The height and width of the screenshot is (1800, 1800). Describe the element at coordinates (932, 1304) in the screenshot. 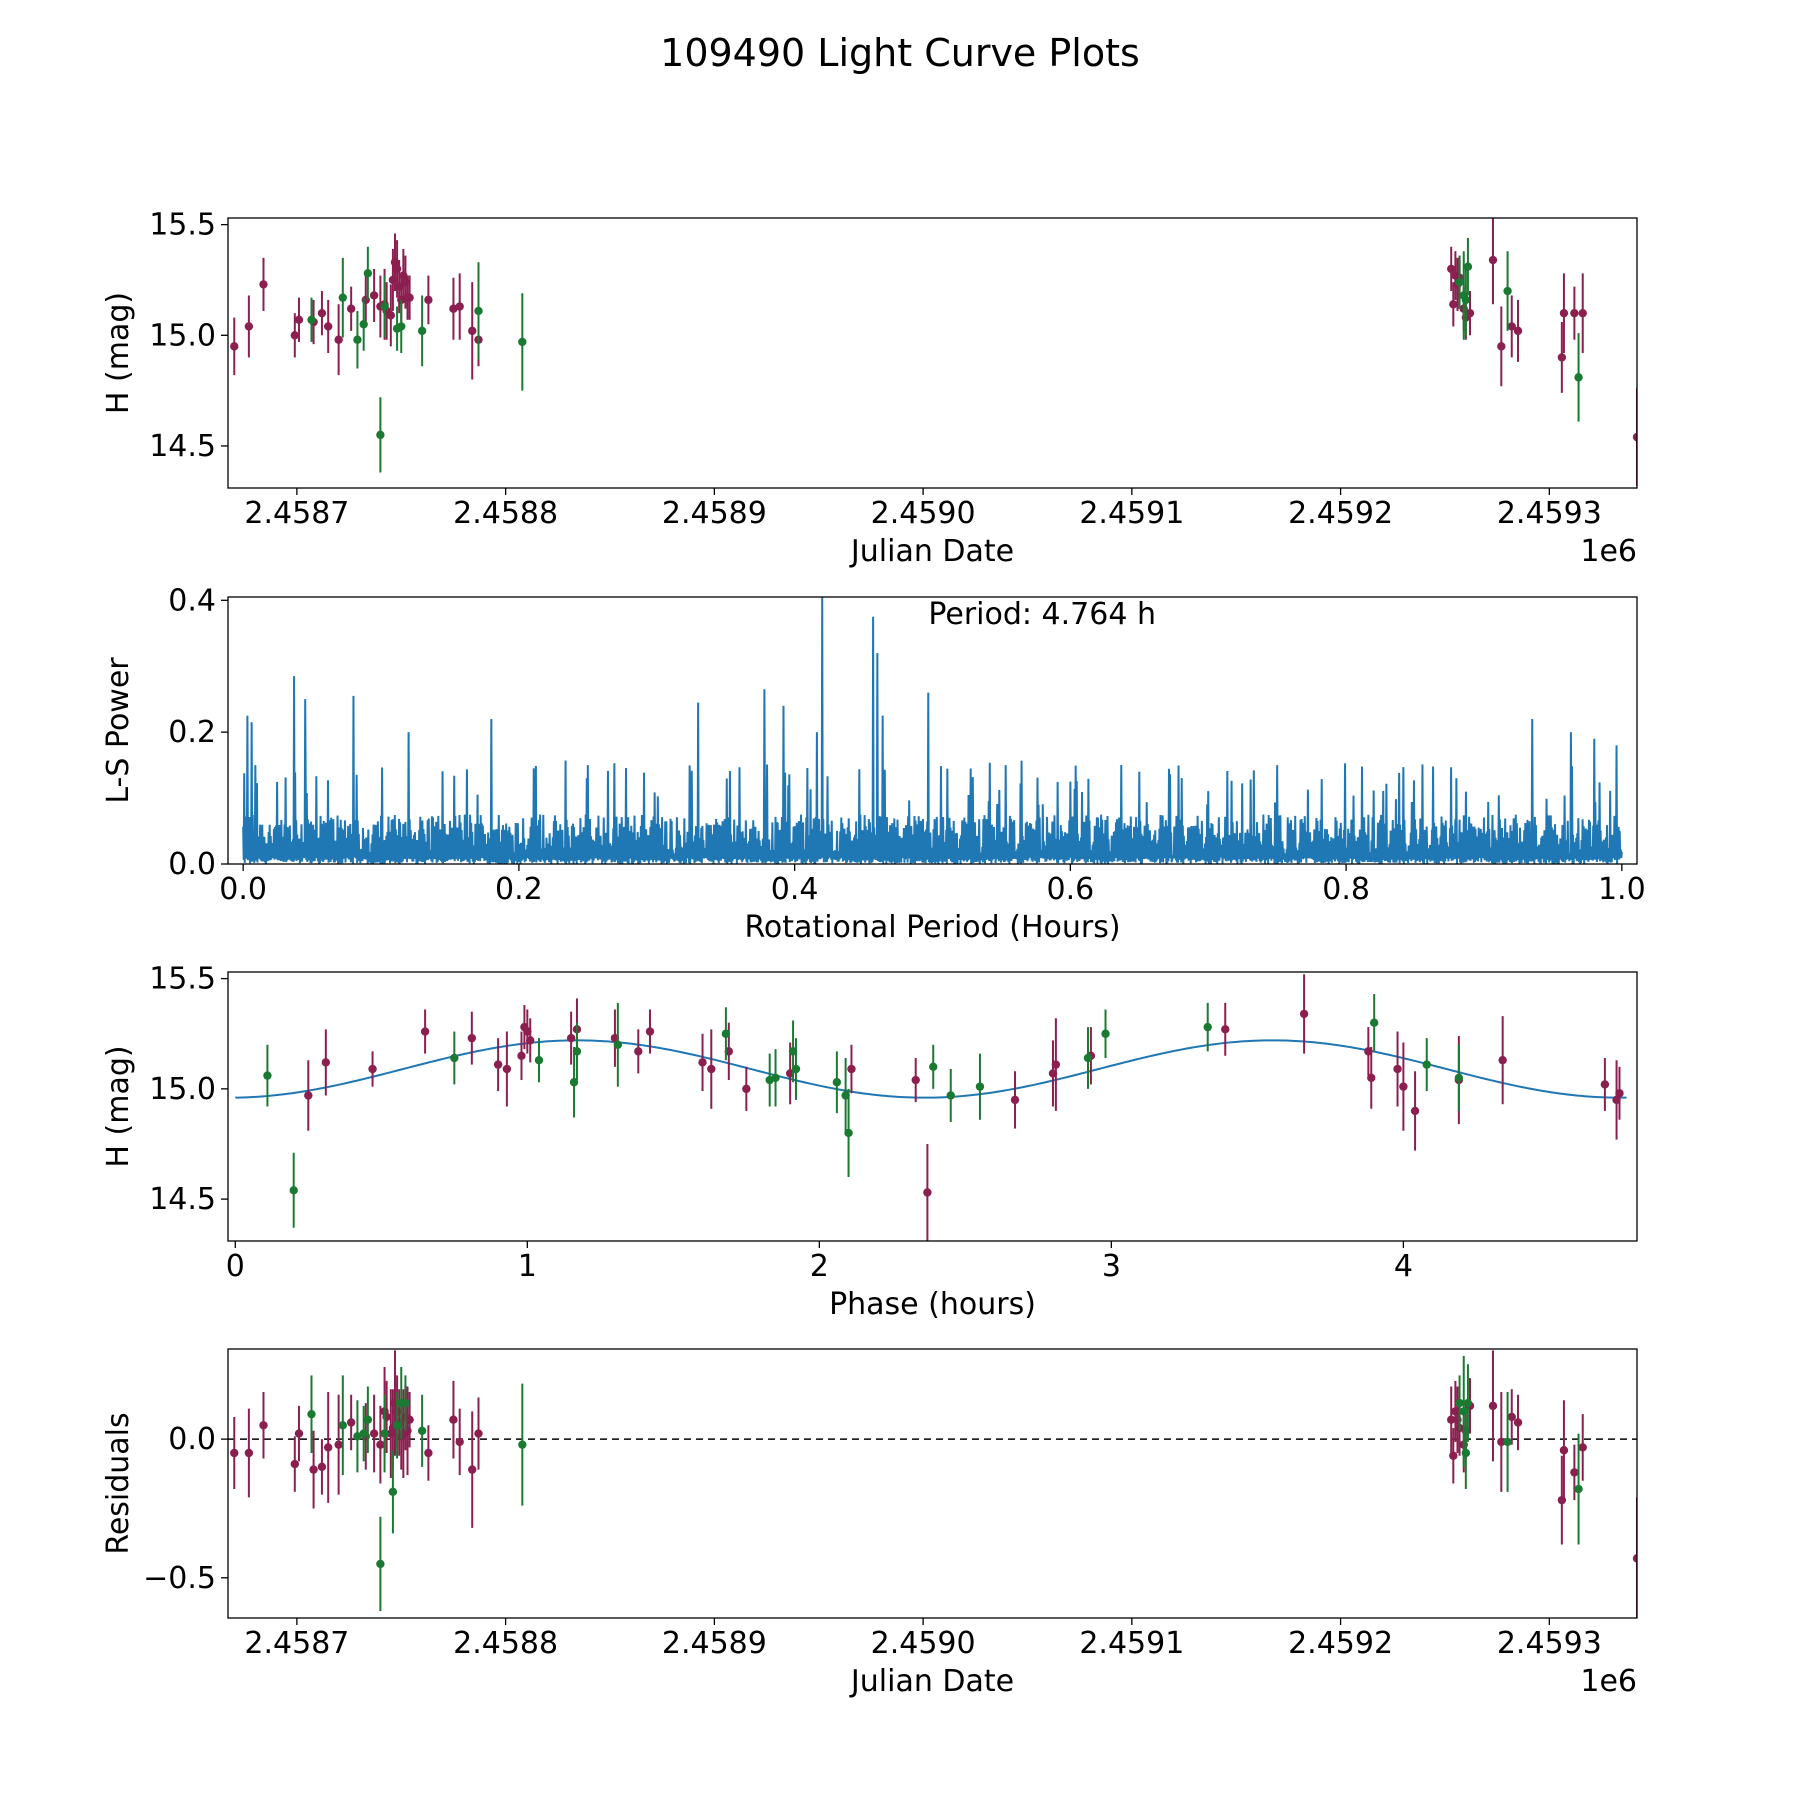

I see `x-axis-label-phased: Phase (hours)` at that location.